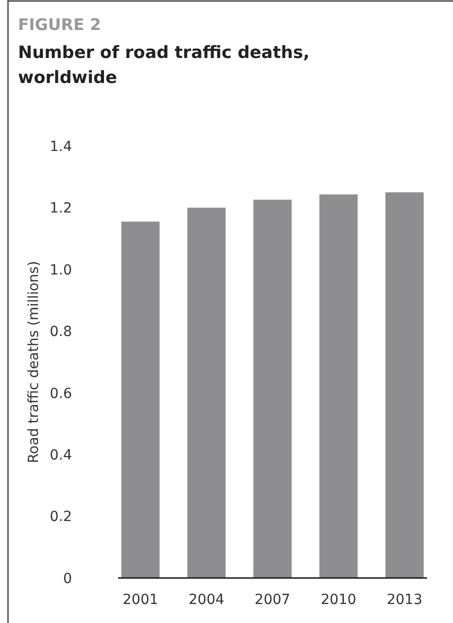  What do you see at coordinates (61, 332) in the screenshot?
I see `y-tick-label: 0.8` at bounding box center [61, 332].